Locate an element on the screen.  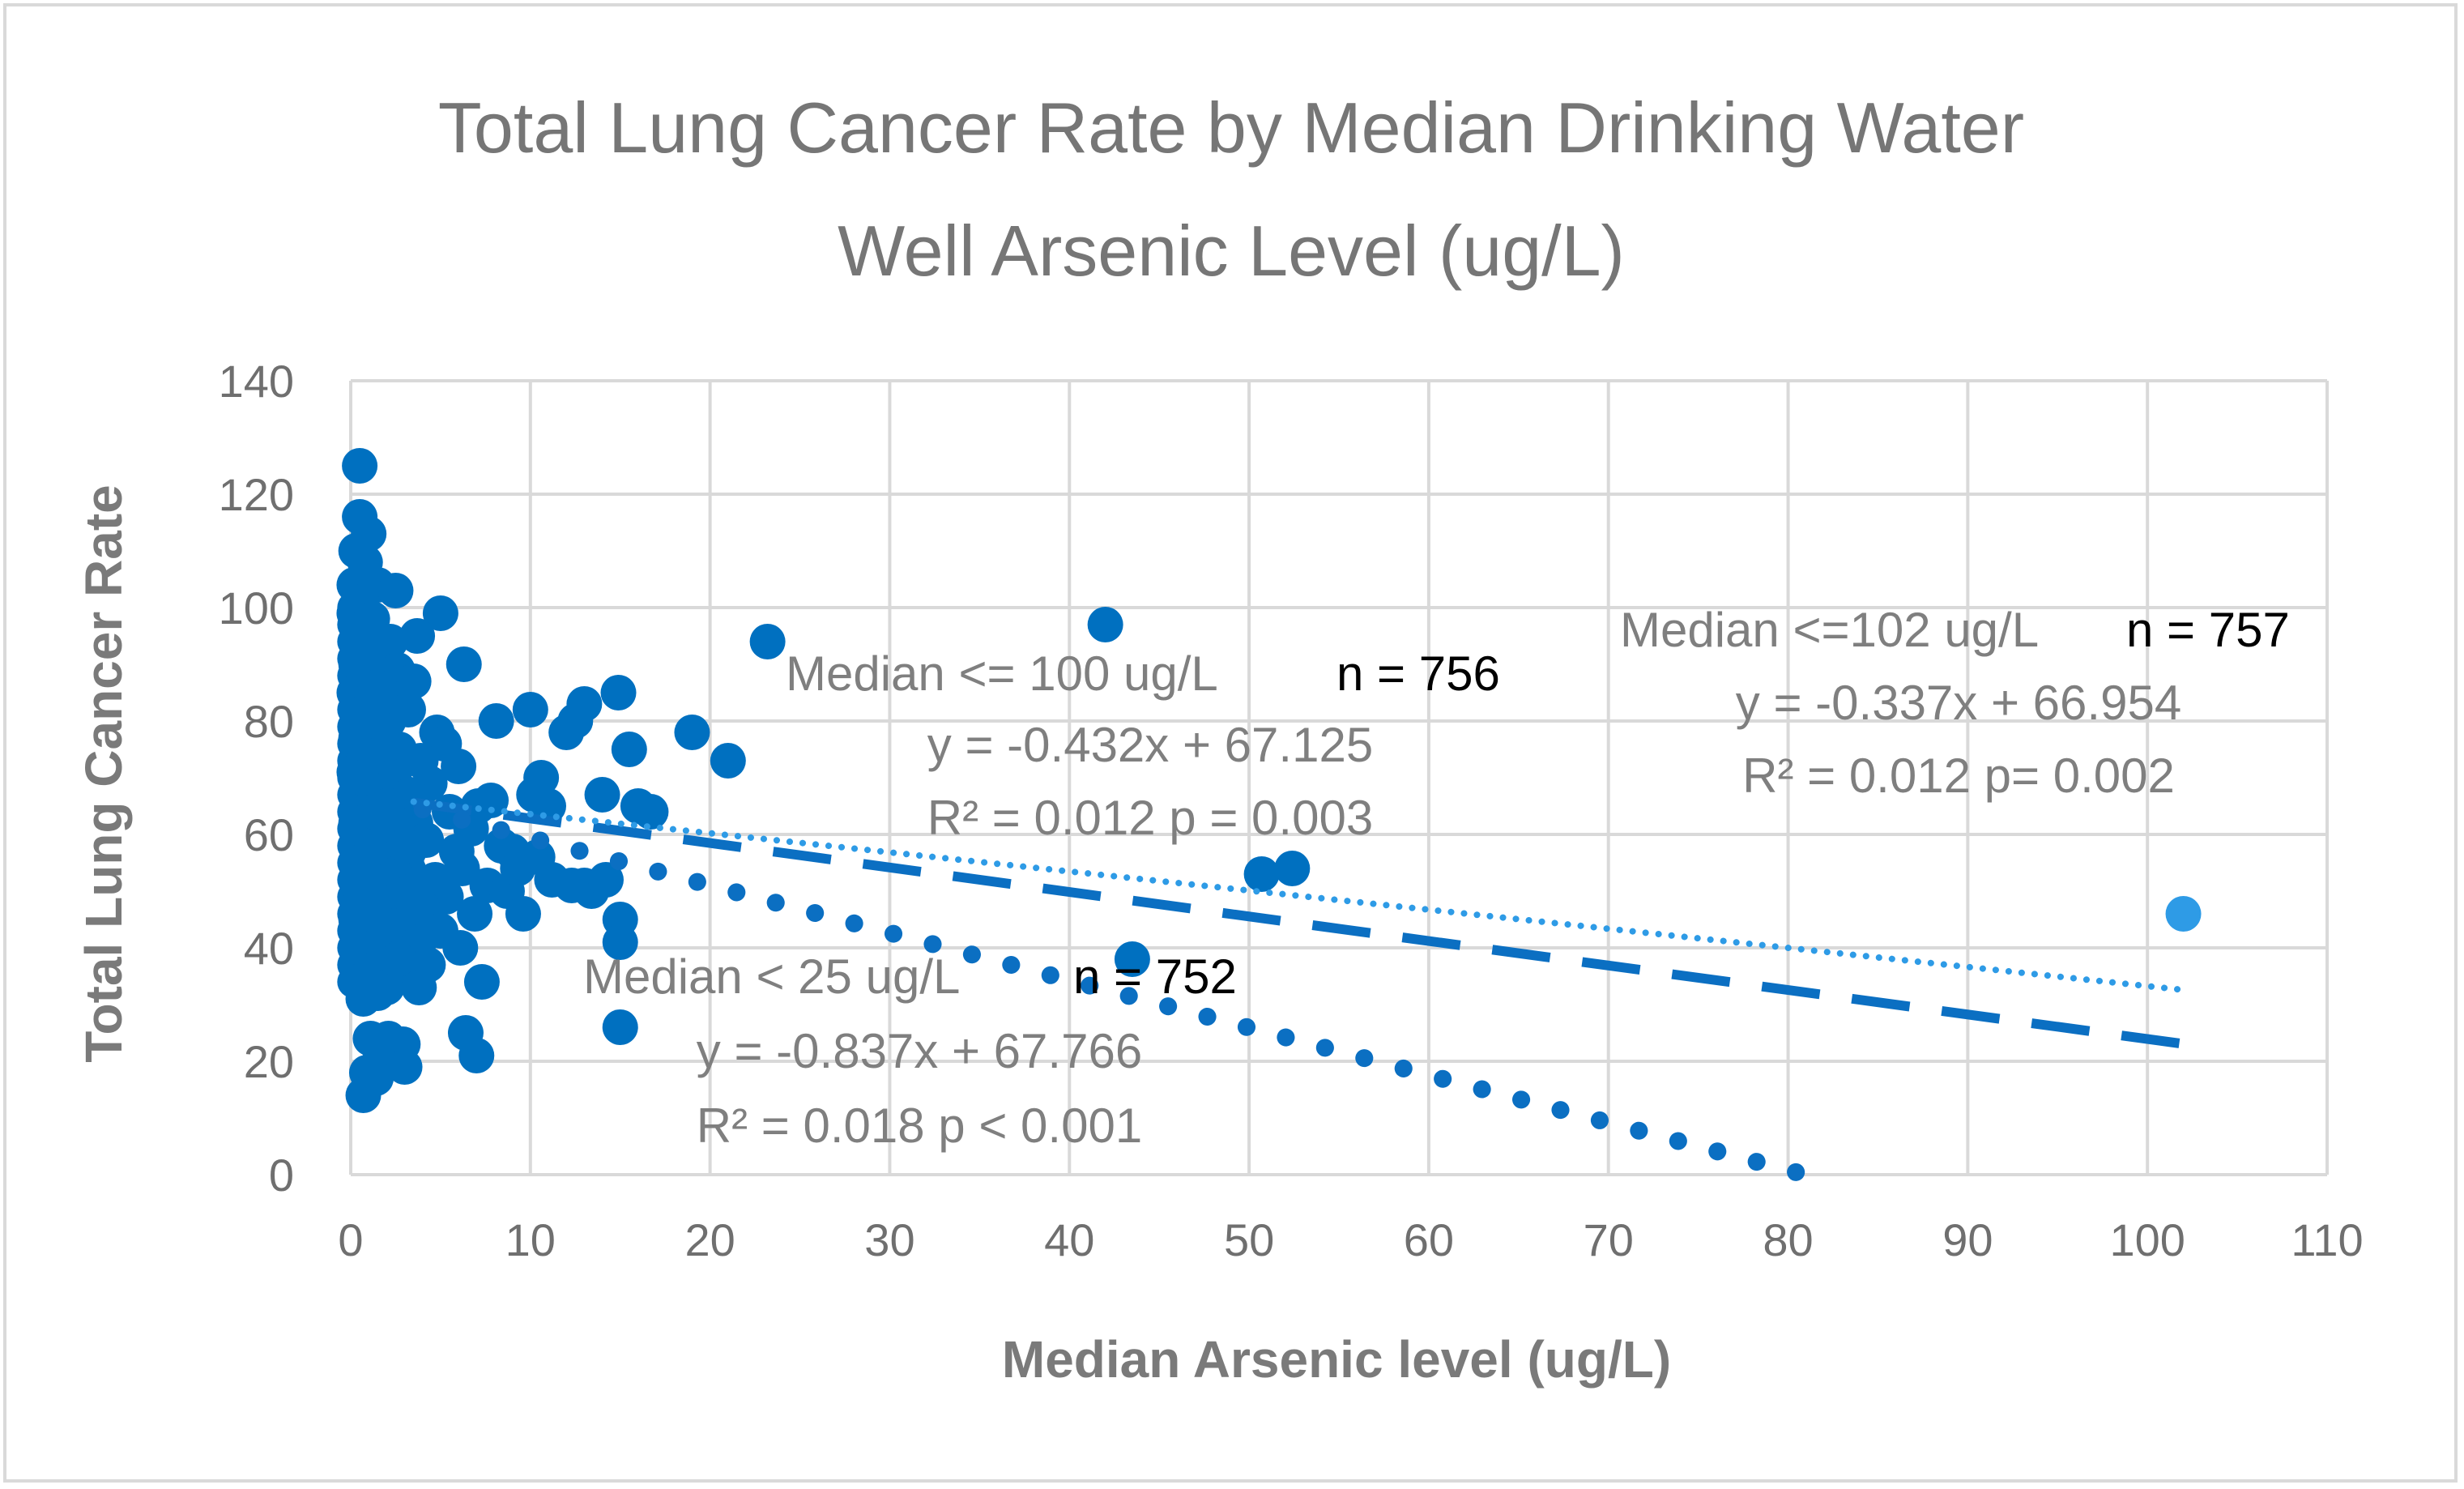
x-axis-title: Median Arsenic level (ug/L) is located at coordinates (1336, 1359).